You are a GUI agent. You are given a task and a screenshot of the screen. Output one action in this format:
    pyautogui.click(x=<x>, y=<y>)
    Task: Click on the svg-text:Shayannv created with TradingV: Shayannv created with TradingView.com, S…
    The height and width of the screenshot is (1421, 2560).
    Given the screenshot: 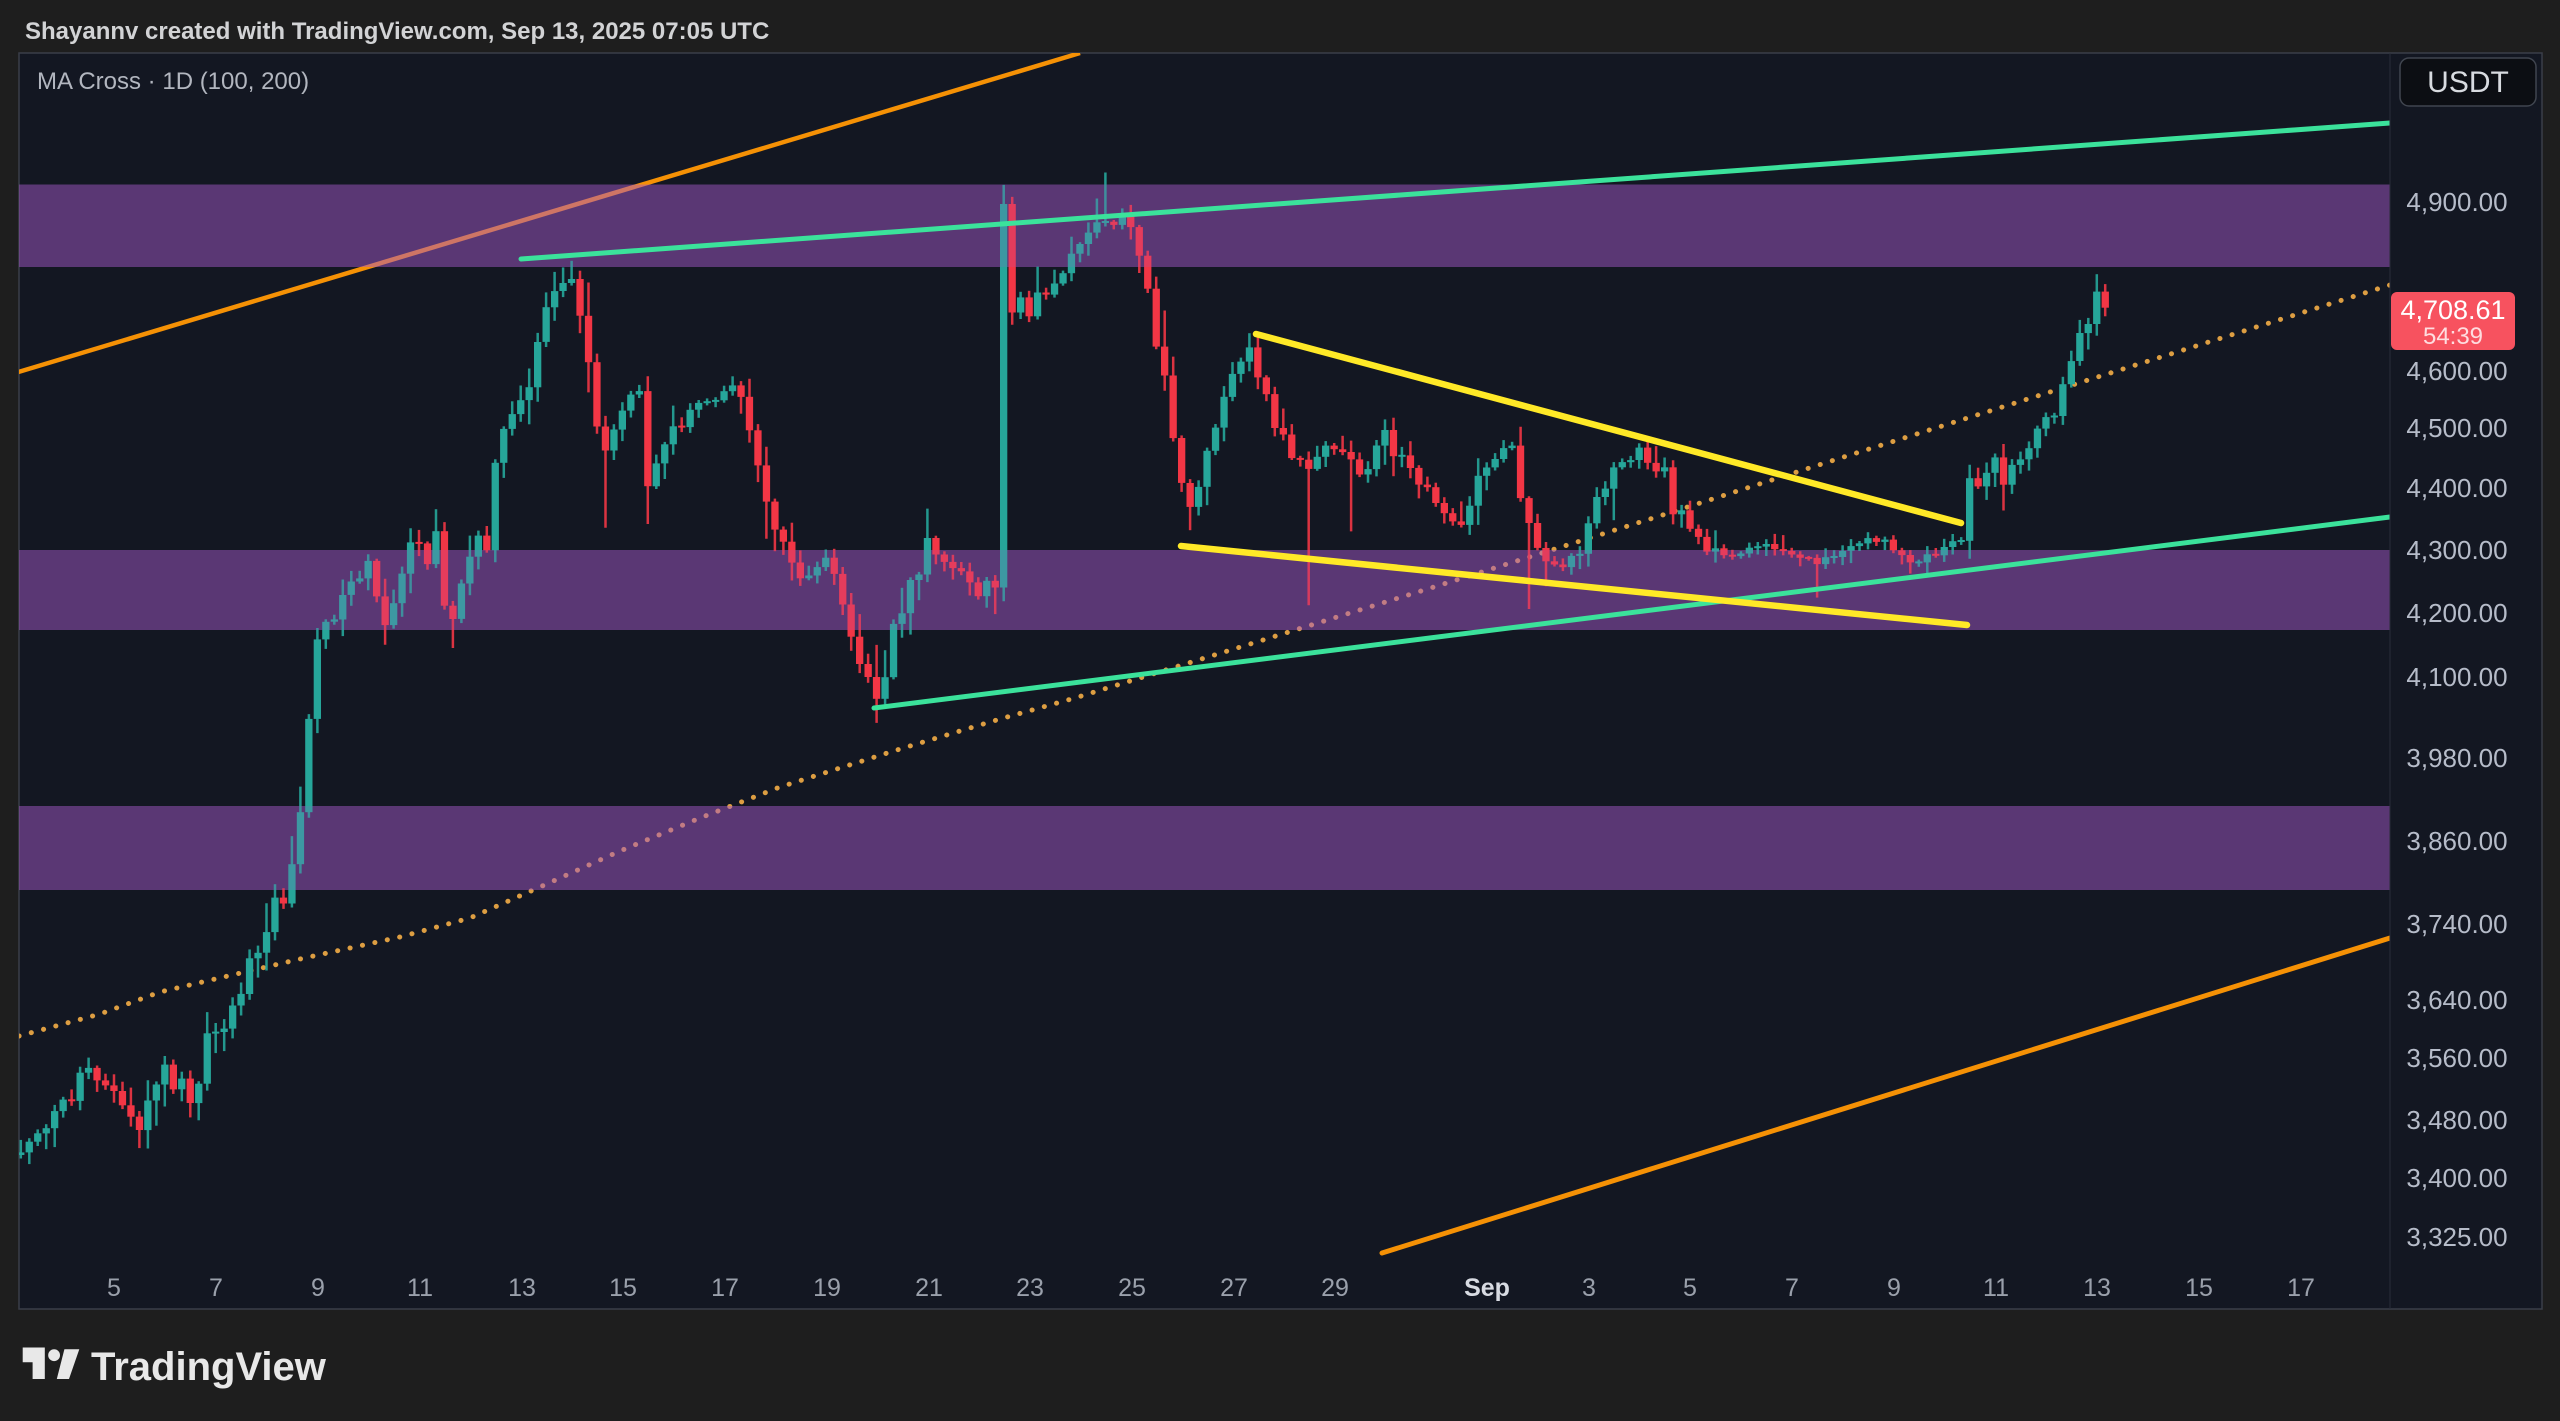 What is the action you would take?
    pyautogui.click(x=397, y=31)
    